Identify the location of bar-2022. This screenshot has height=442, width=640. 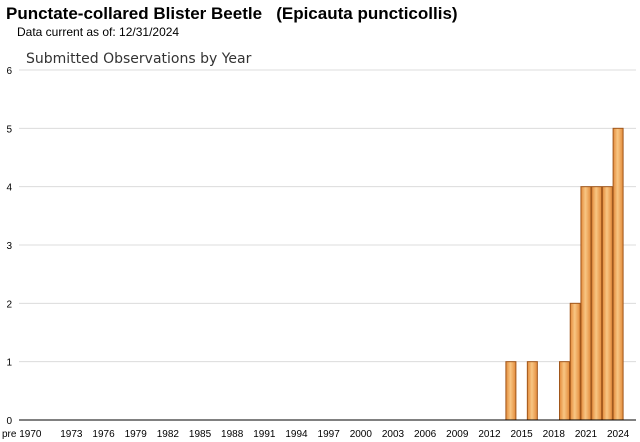
(597, 303).